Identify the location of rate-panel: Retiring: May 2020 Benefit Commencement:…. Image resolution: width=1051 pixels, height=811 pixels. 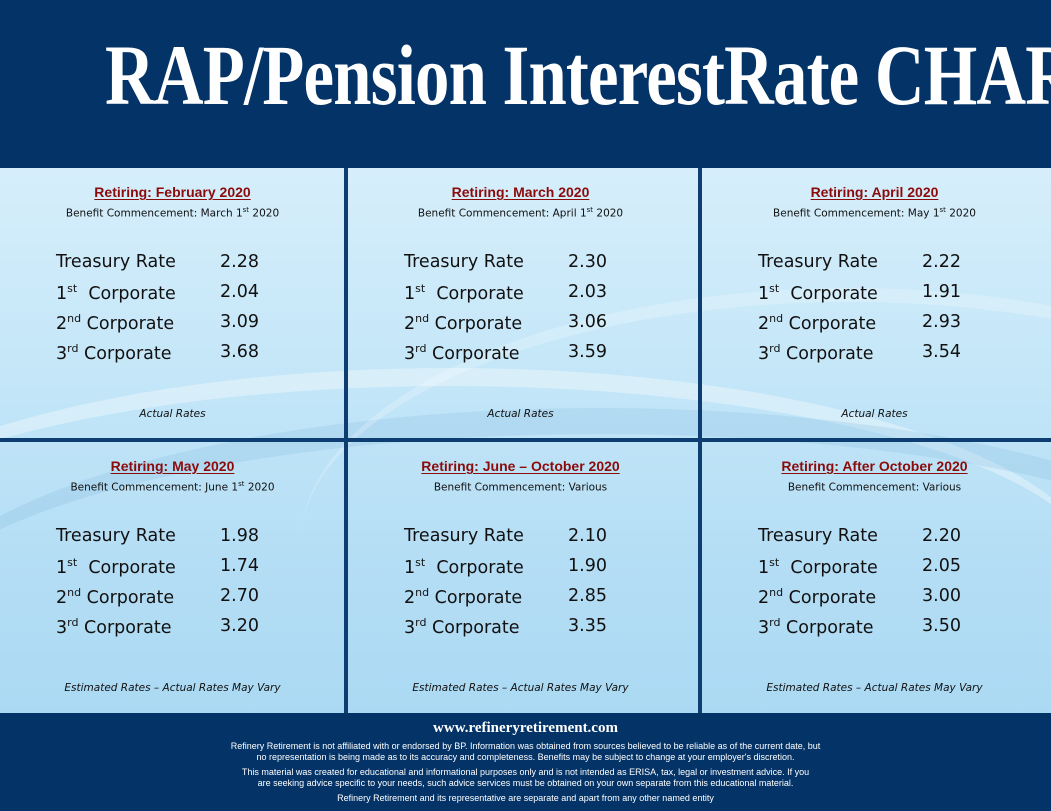
(172, 577).